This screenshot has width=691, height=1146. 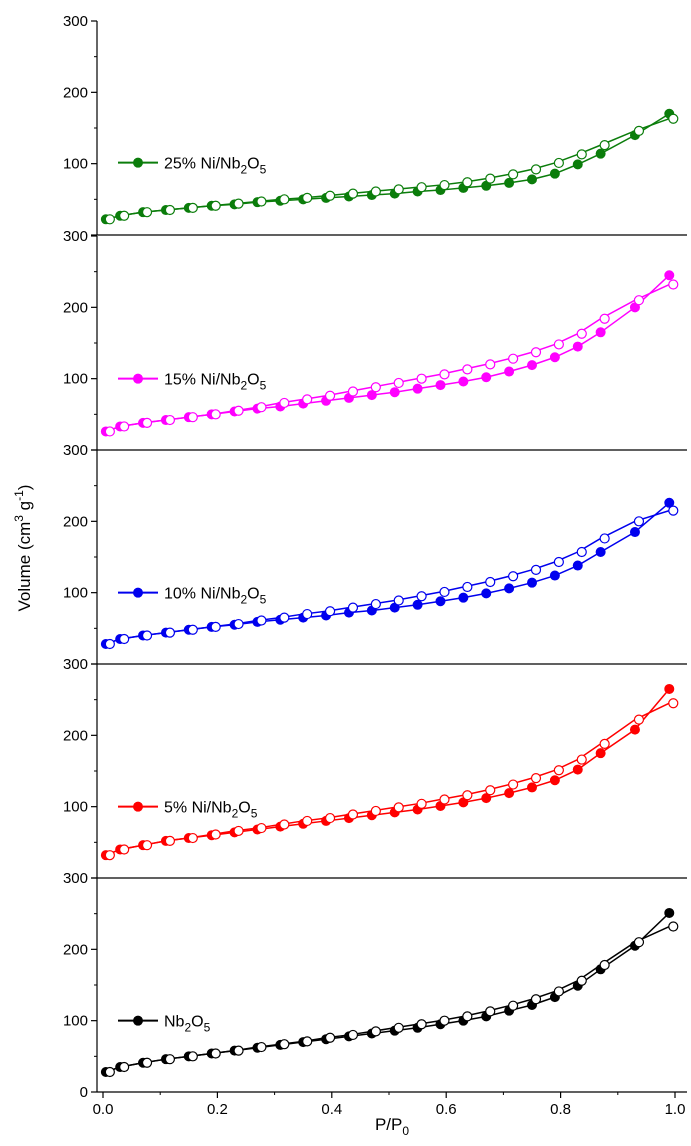 I want to click on x-axis-title-main: P/P, so click(x=388, y=1124).